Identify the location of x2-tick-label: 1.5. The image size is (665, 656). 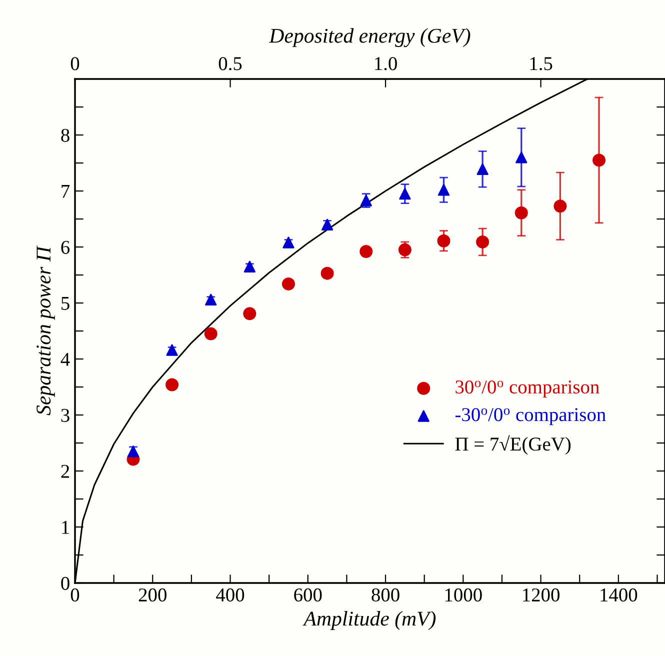
(541, 63).